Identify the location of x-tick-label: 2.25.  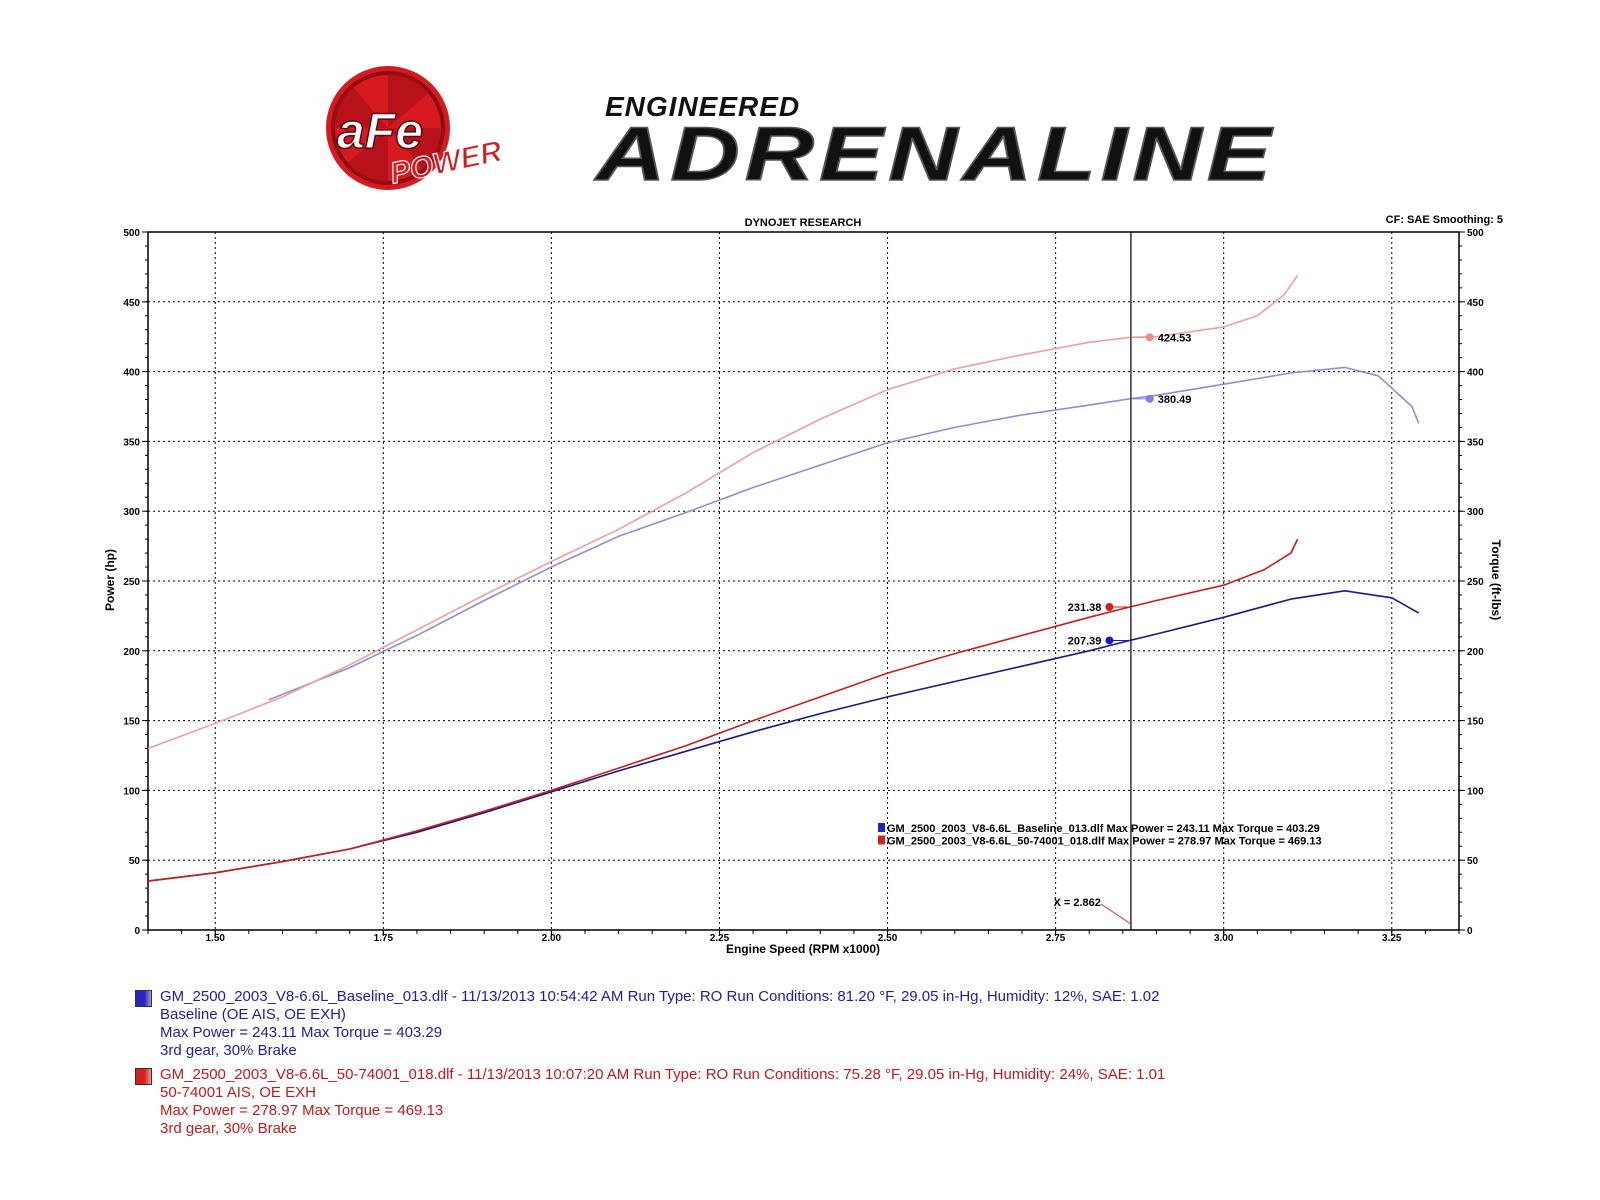
(720, 938).